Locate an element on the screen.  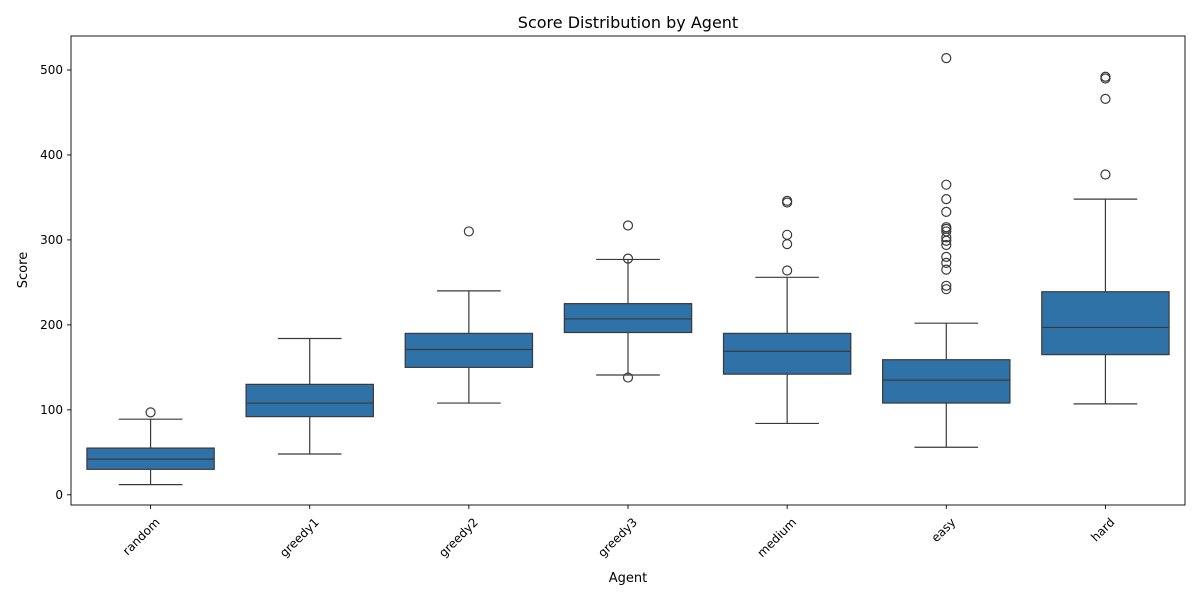
x-tick-label-hard: hard is located at coordinates (1102, 529).